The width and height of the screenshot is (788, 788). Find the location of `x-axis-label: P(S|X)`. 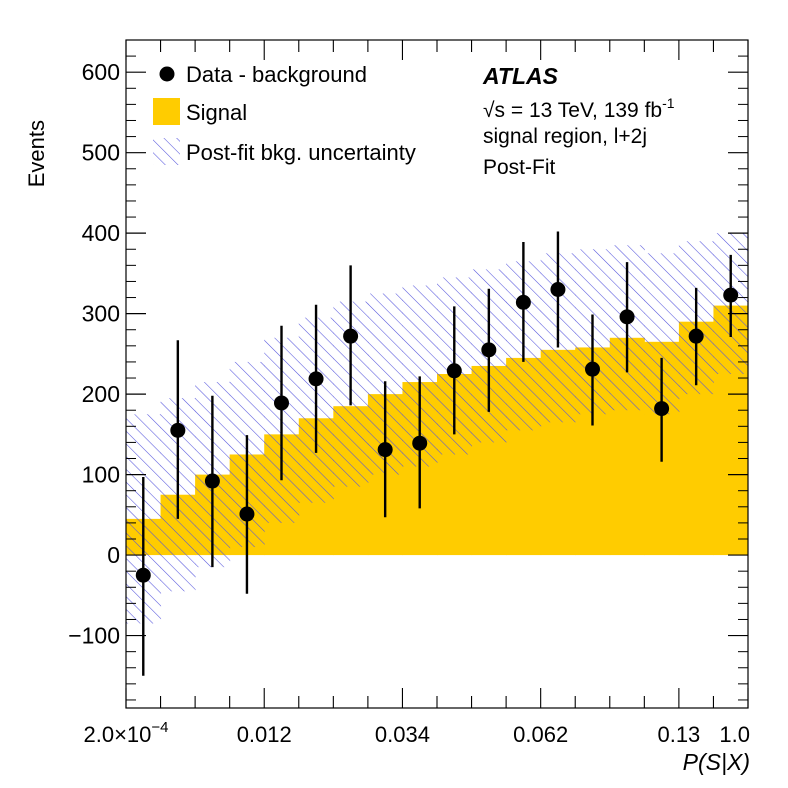

x-axis-label: P(S|X) is located at coordinates (716, 762).